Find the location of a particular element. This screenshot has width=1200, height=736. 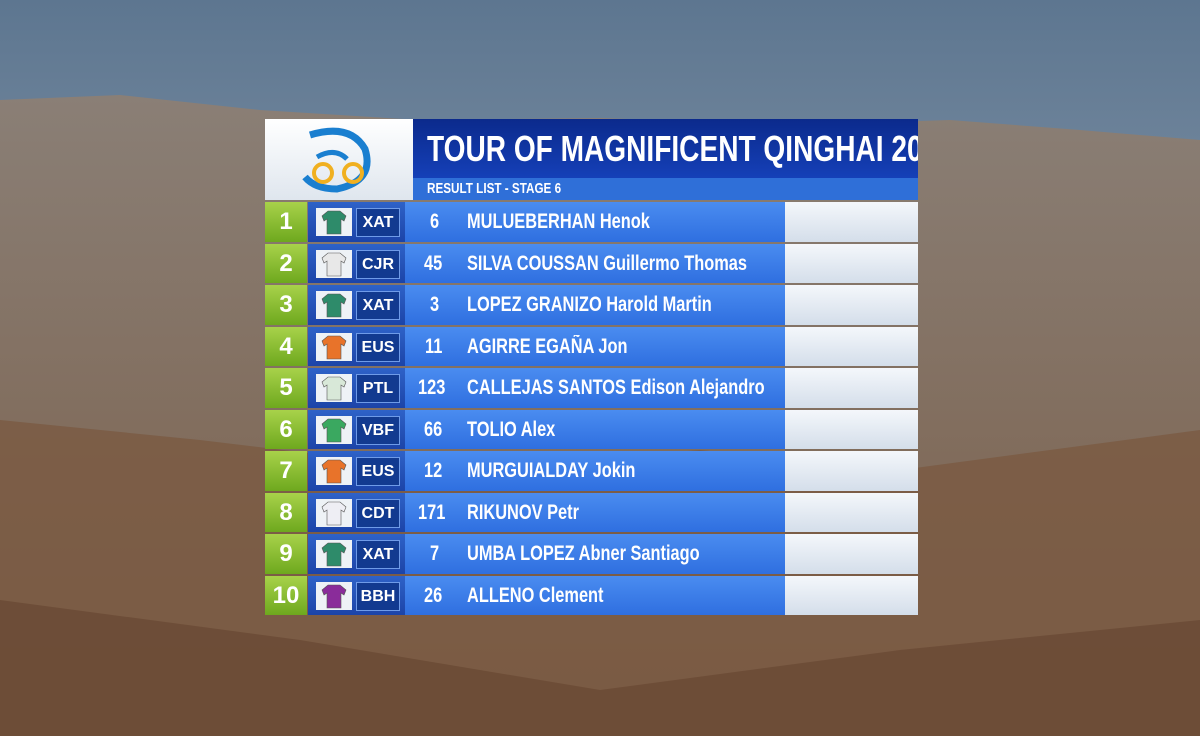

bib: 6 is located at coordinates (436, 222).